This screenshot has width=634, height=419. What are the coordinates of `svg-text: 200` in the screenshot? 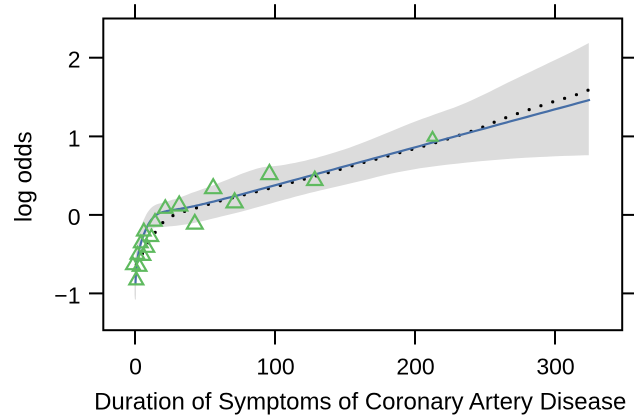 It's located at (415, 366).